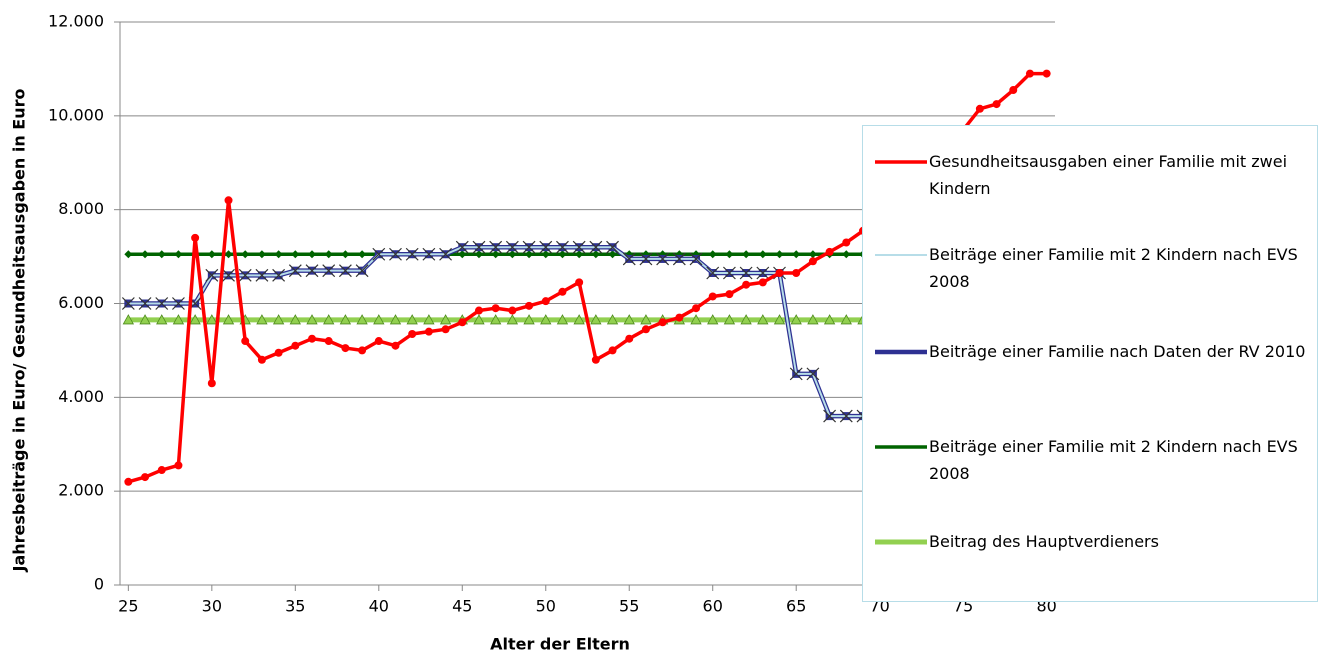  I want to click on x-tick-label: 40, so click(379, 606).